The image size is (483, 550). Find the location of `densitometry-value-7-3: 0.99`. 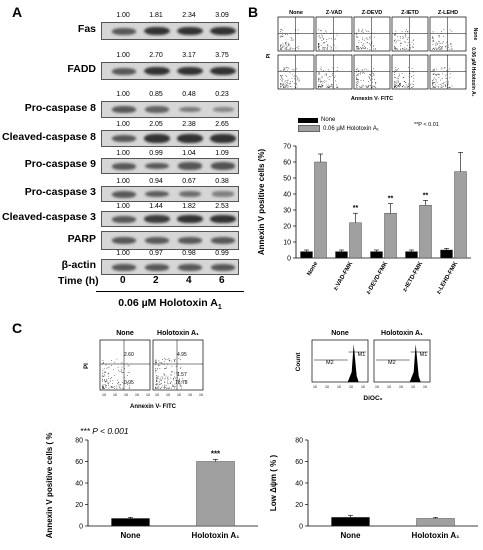

densitometry-value-7-3: 0.99 is located at coordinates (222, 253).